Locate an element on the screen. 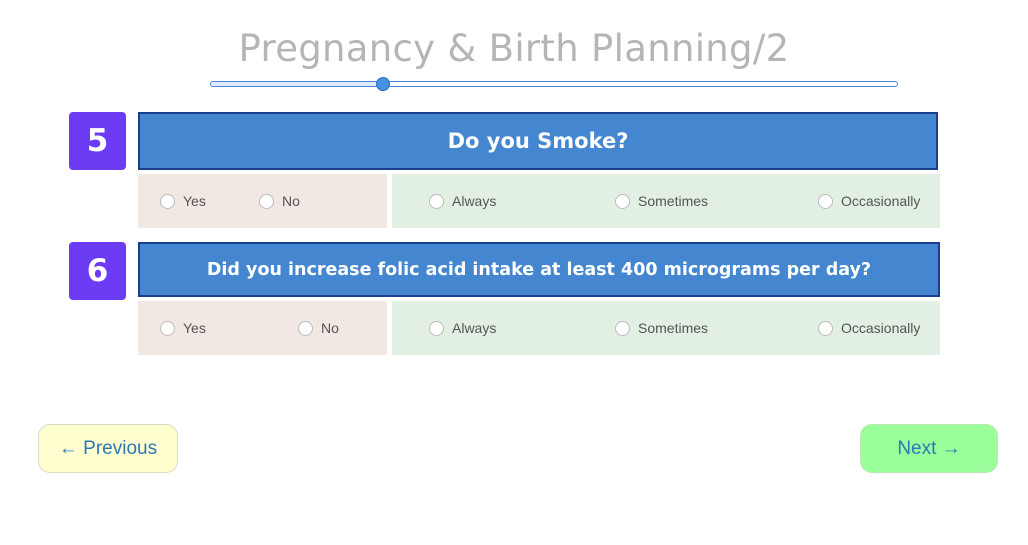  question-6-sometimes-option: Sometimes is located at coordinates (661, 328).